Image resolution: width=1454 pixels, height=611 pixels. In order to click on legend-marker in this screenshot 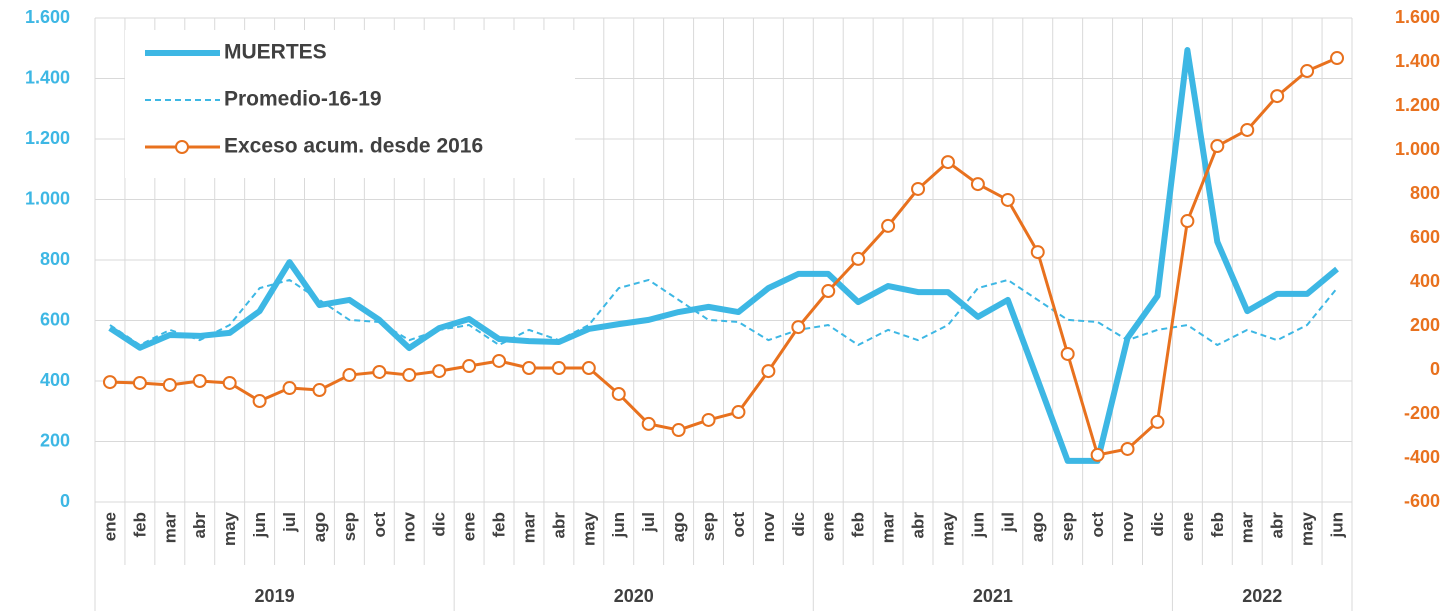, I will do `click(182, 147)`.